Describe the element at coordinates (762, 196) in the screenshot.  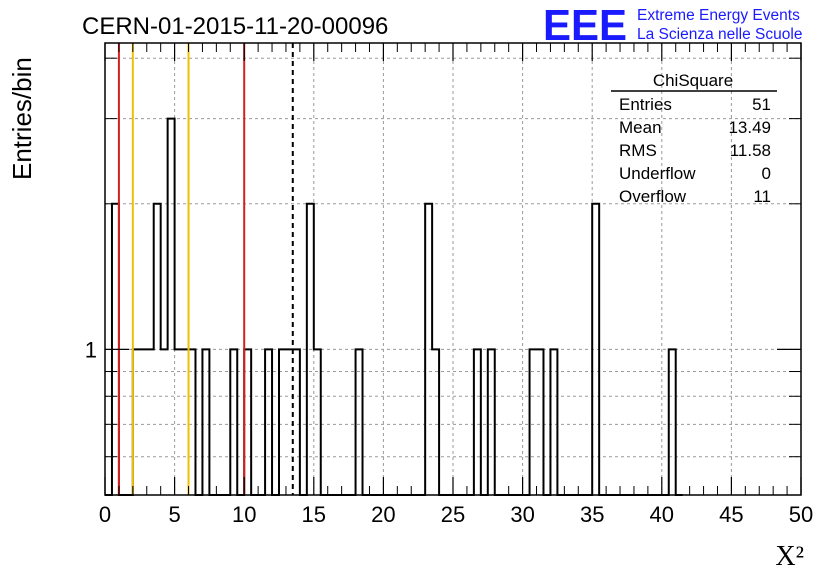
I see `stats-row-value: 11` at that location.